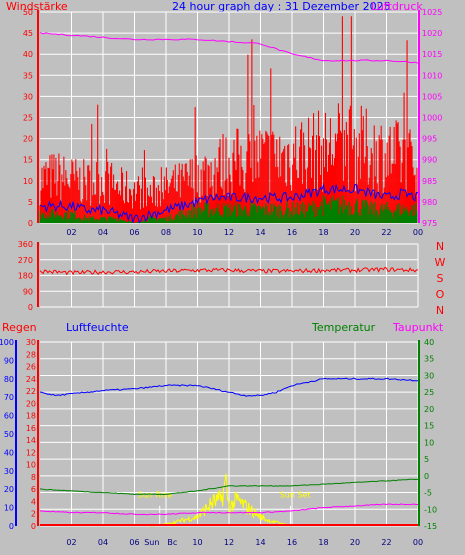  What do you see at coordinates (429, 426) in the screenshot?
I see `y-tick-label: 15` at bounding box center [429, 426].